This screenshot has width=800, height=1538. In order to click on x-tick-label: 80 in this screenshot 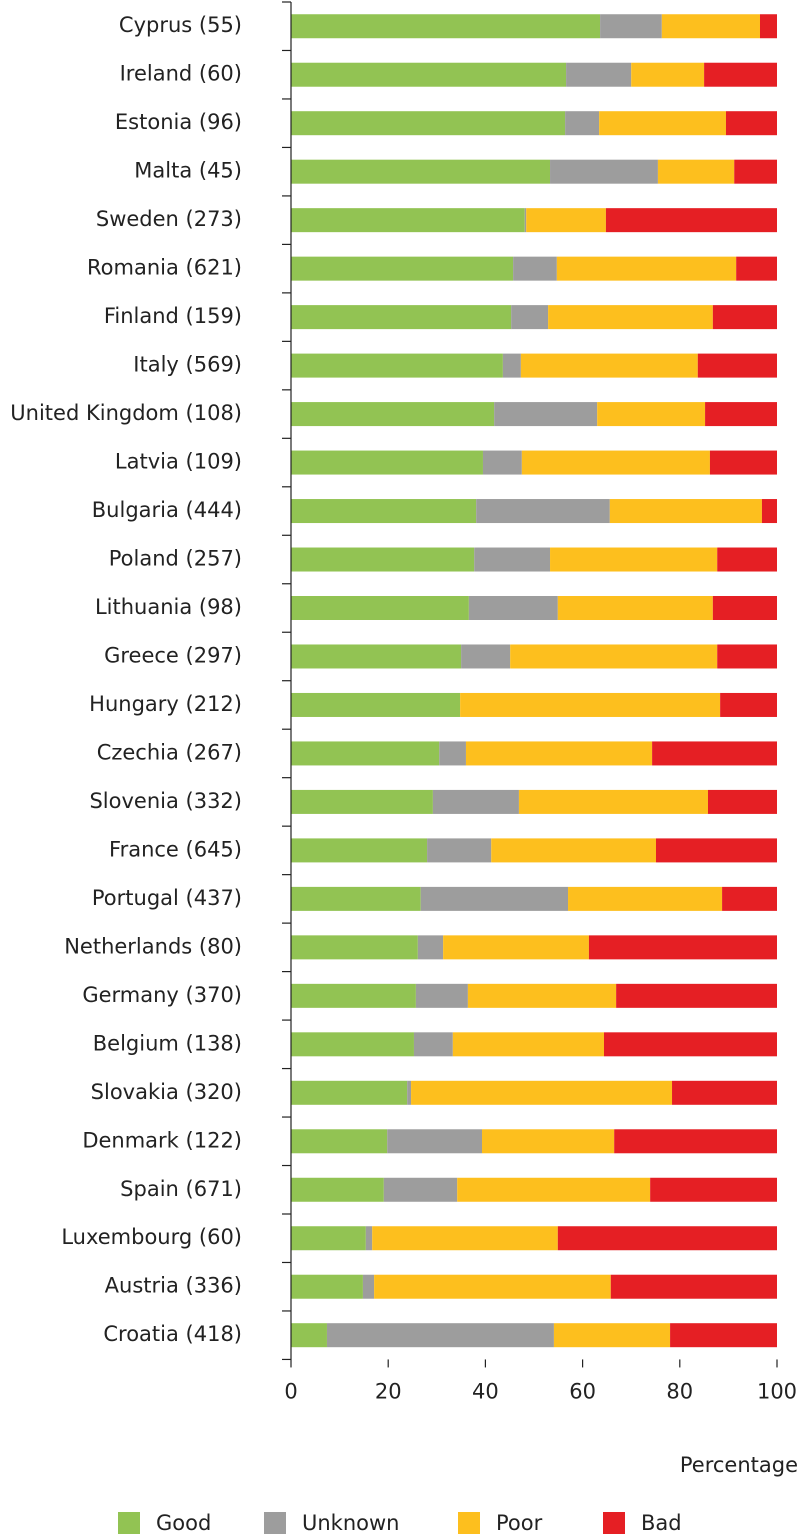, I will do `click(679, 1391)`.